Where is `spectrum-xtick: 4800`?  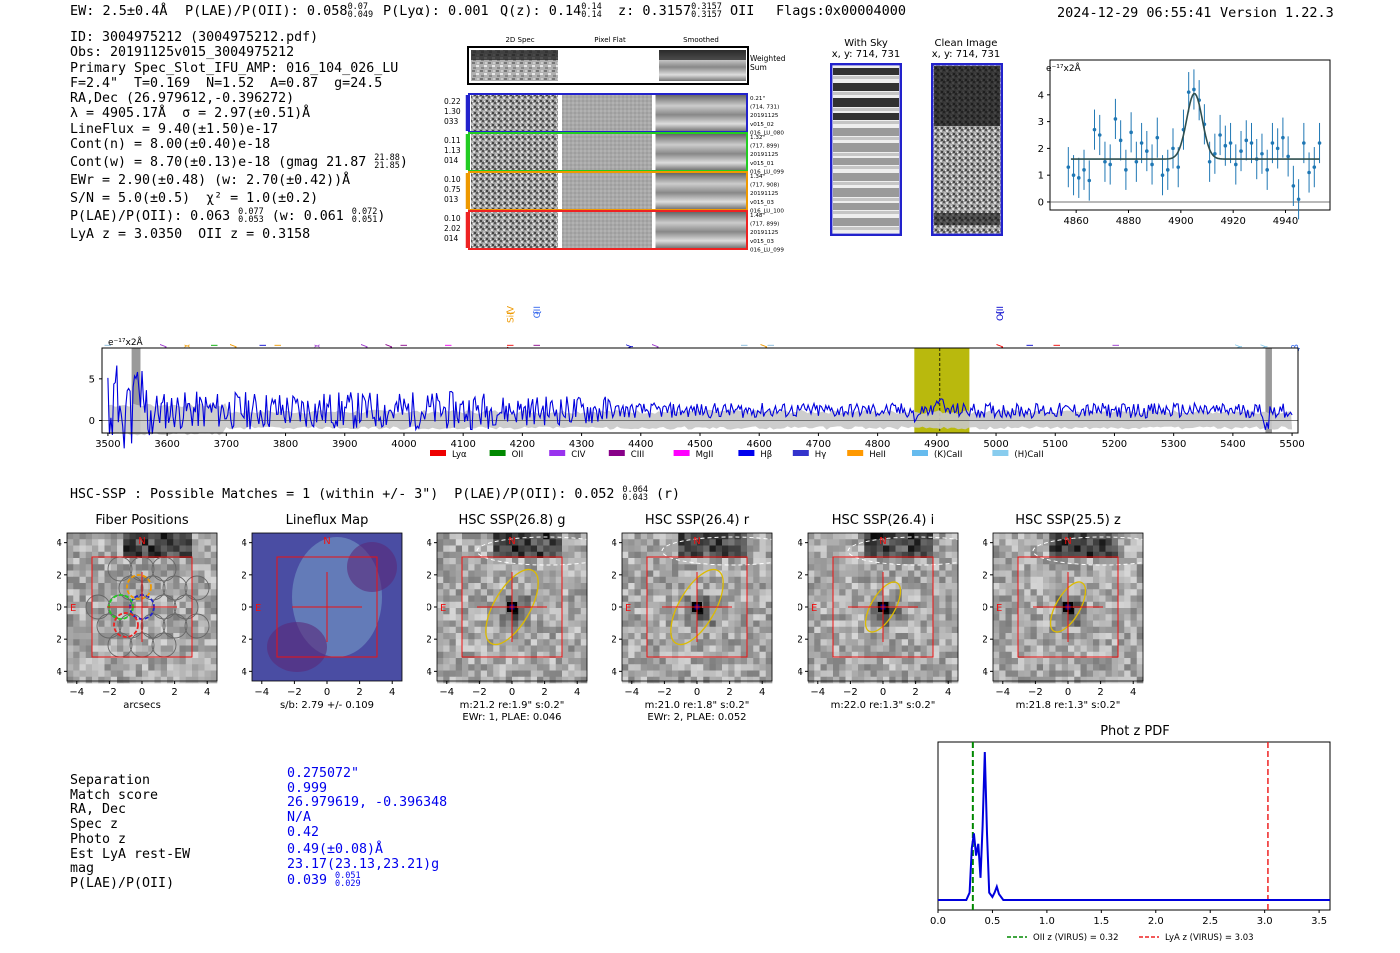
spectrum-xtick: 4800 is located at coordinates (877, 444).